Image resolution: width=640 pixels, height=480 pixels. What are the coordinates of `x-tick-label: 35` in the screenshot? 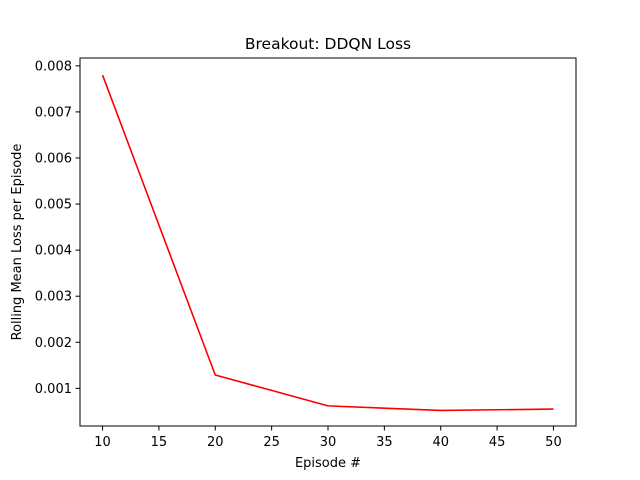 It's located at (384, 442).